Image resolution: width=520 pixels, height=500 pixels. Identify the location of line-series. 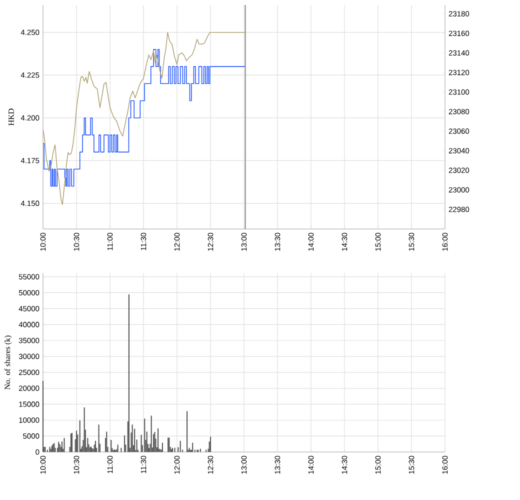
(144, 118).